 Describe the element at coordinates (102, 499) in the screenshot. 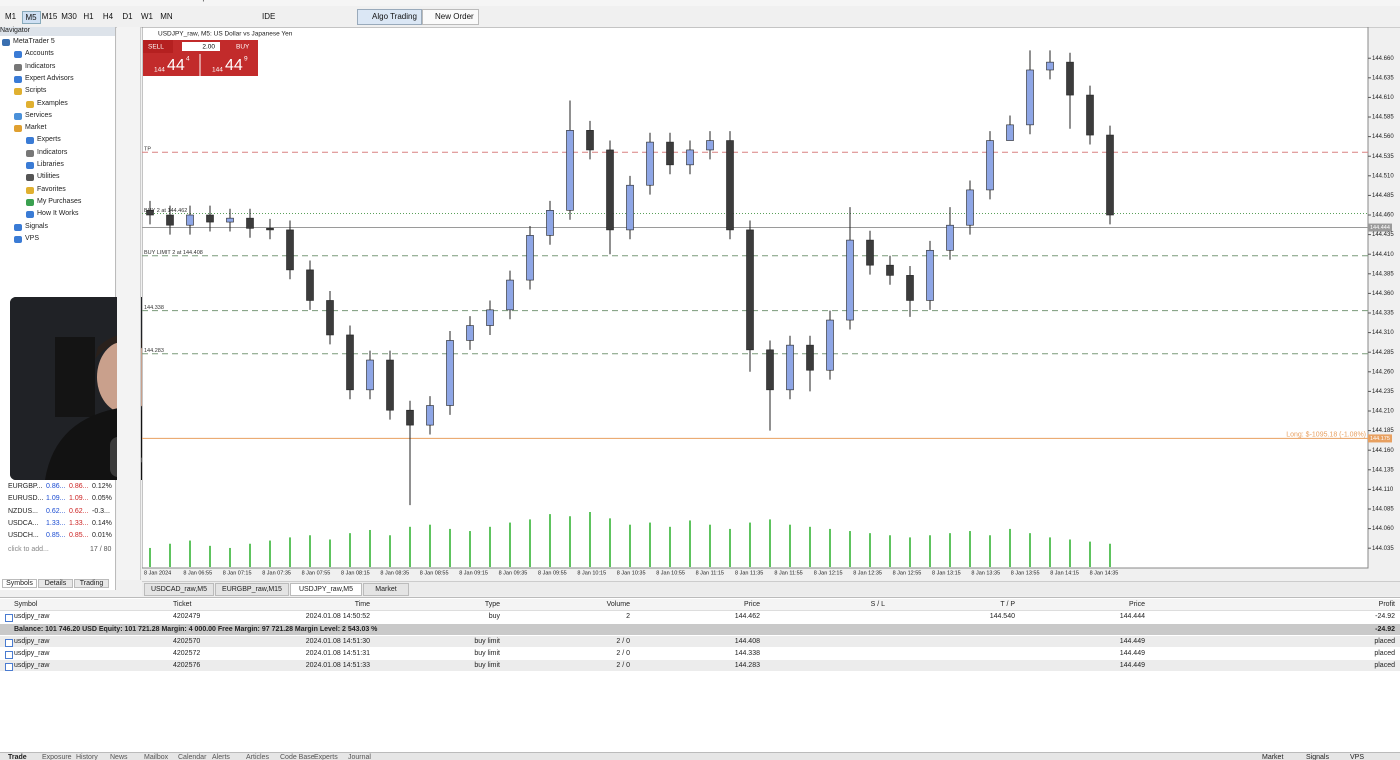

I see `market-watch-cell: 0.05%` at that location.